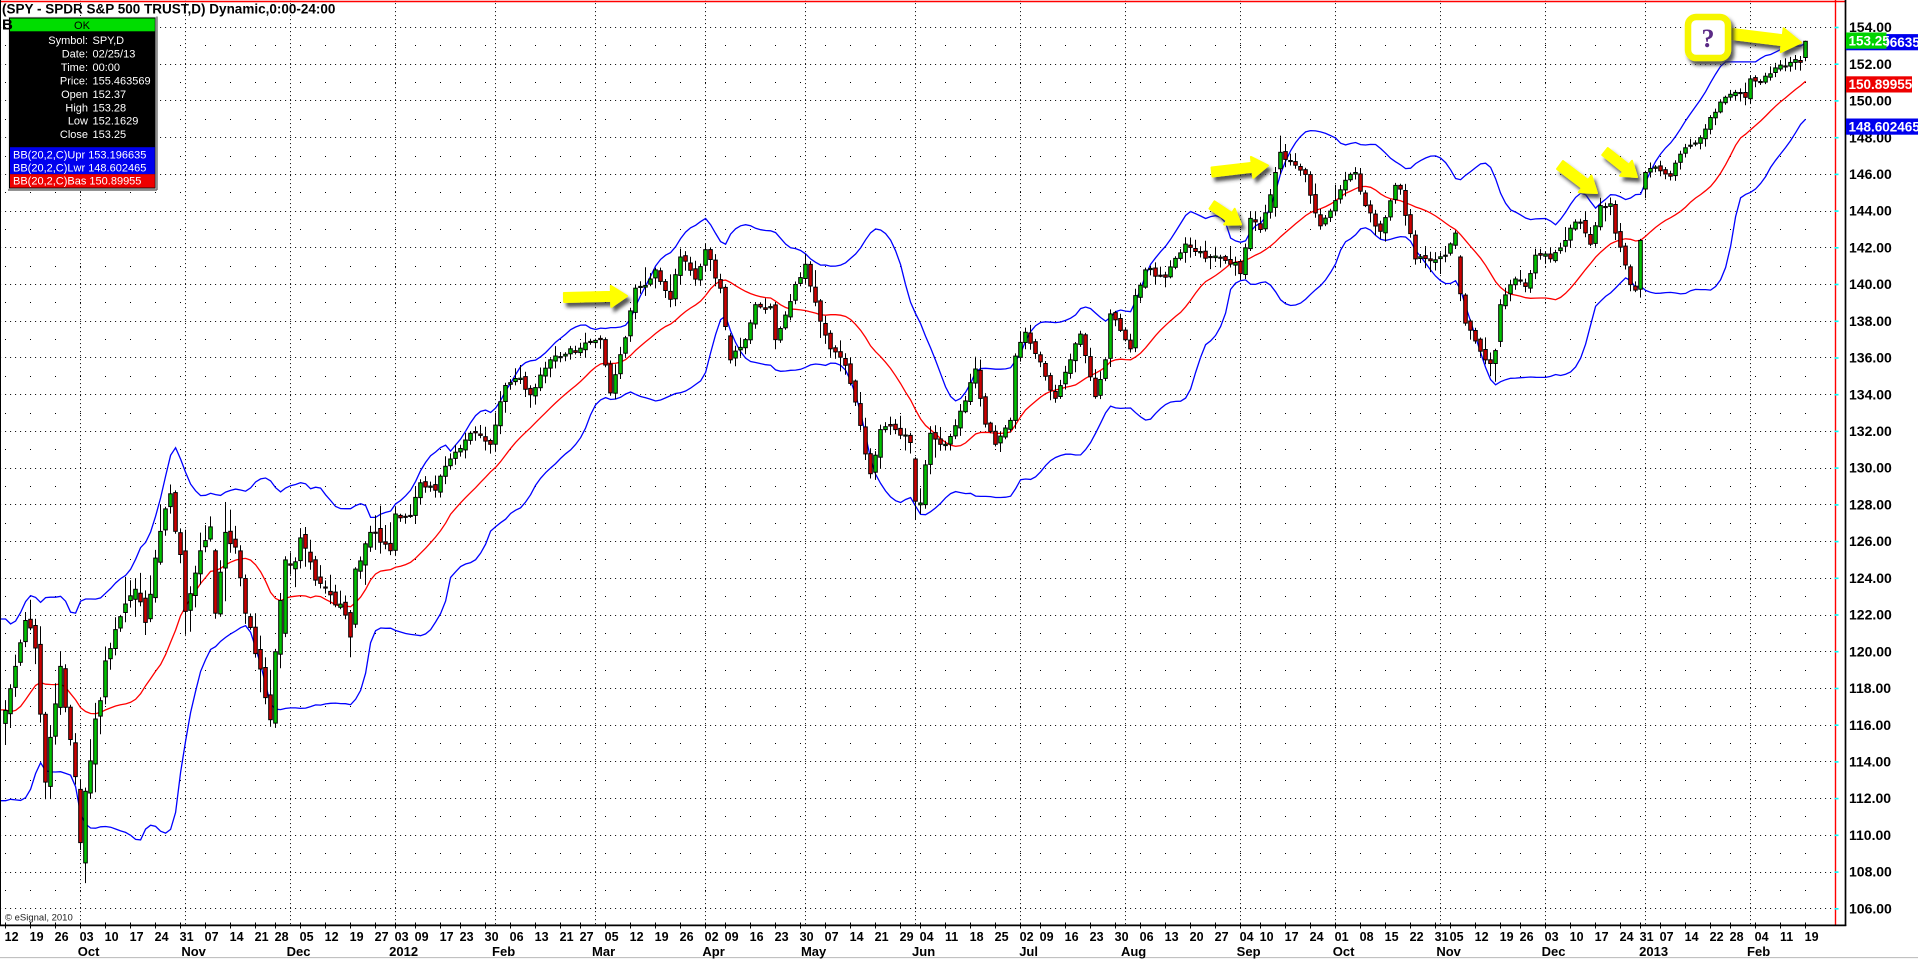 Image resolution: width=1918 pixels, height=961 pixels. What do you see at coordinates (1367, 937) in the screenshot?
I see `svg-text: 08` at bounding box center [1367, 937].